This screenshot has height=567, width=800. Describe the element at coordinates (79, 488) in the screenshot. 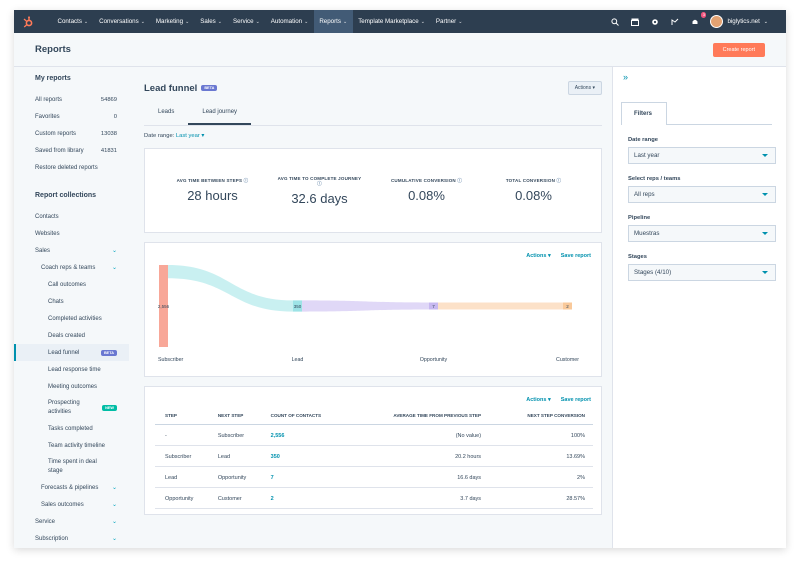

I see `sidebar-item-forecasts: Forecasts & pipelines ⌄` at that location.